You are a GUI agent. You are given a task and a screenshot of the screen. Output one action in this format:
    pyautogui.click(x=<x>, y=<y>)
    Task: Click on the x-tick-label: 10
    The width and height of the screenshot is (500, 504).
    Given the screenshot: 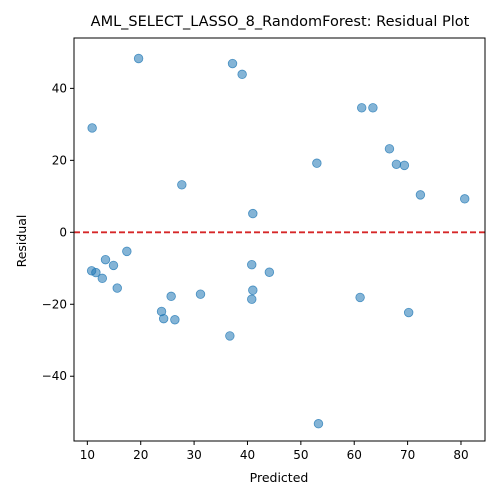 What is the action you would take?
    pyautogui.click(x=87, y=455)
    